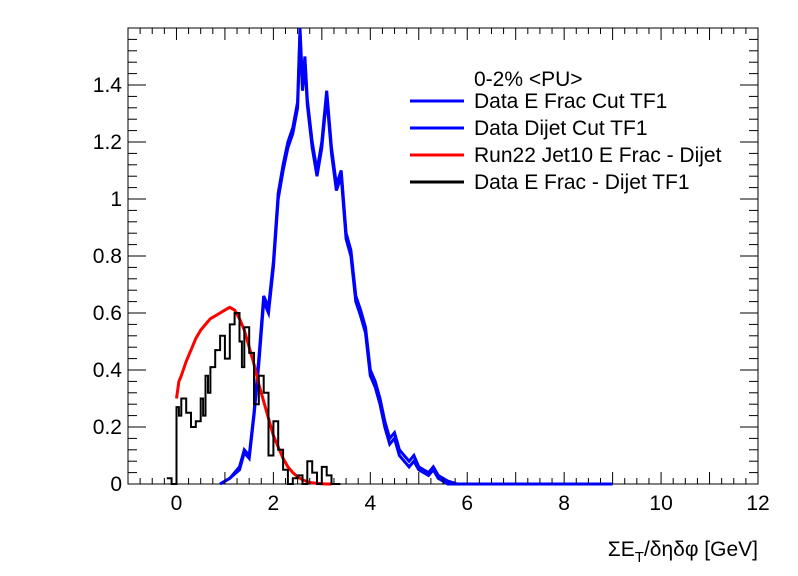  I want to click on x-tick-label: 10, so click(660, 503).